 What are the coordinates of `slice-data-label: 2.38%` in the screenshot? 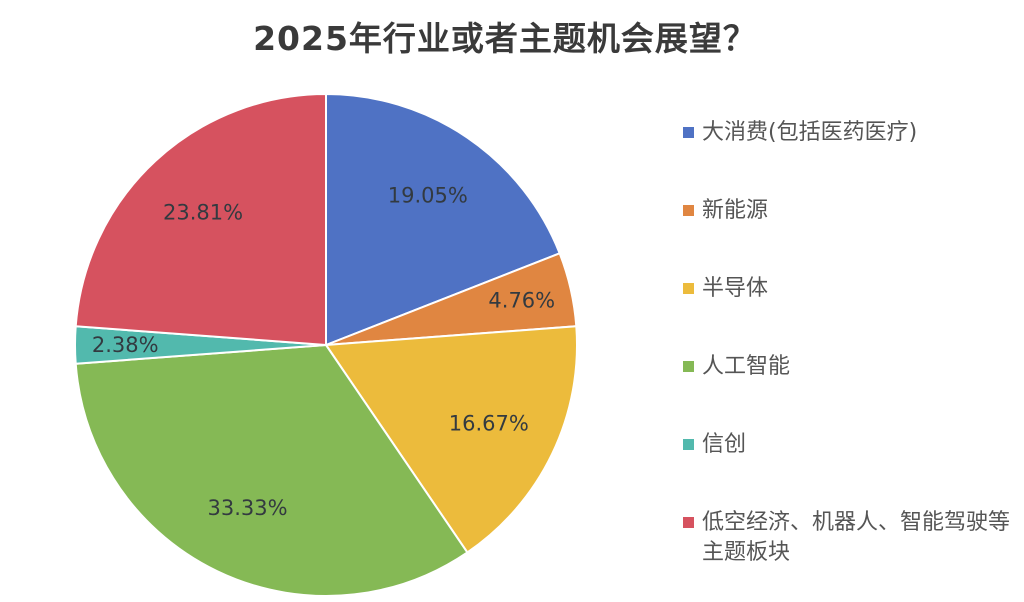 It's located at (125, 345).